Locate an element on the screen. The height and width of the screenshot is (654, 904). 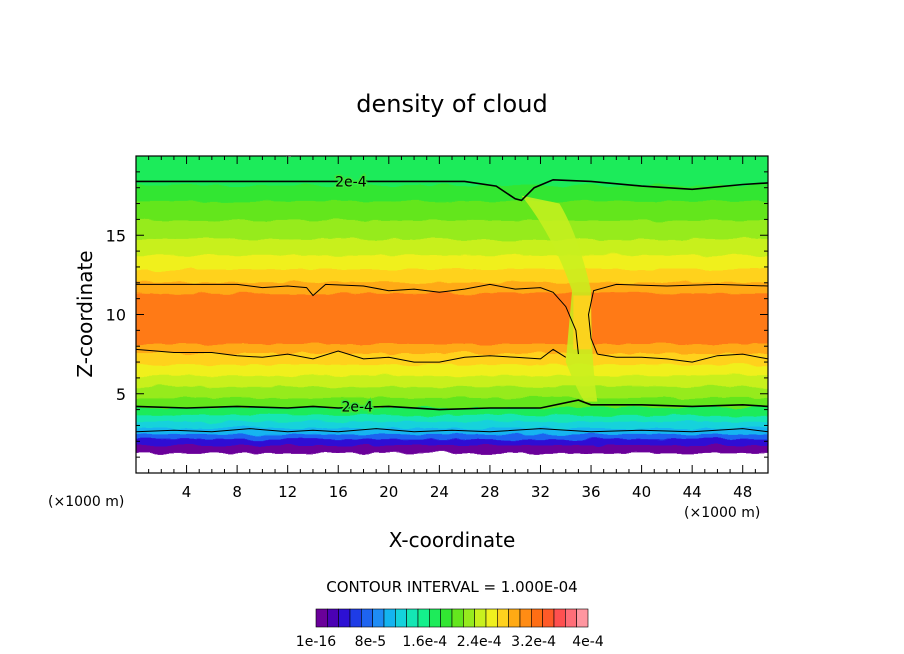
contour-lower-right-line is located at coordinates (682, 358).